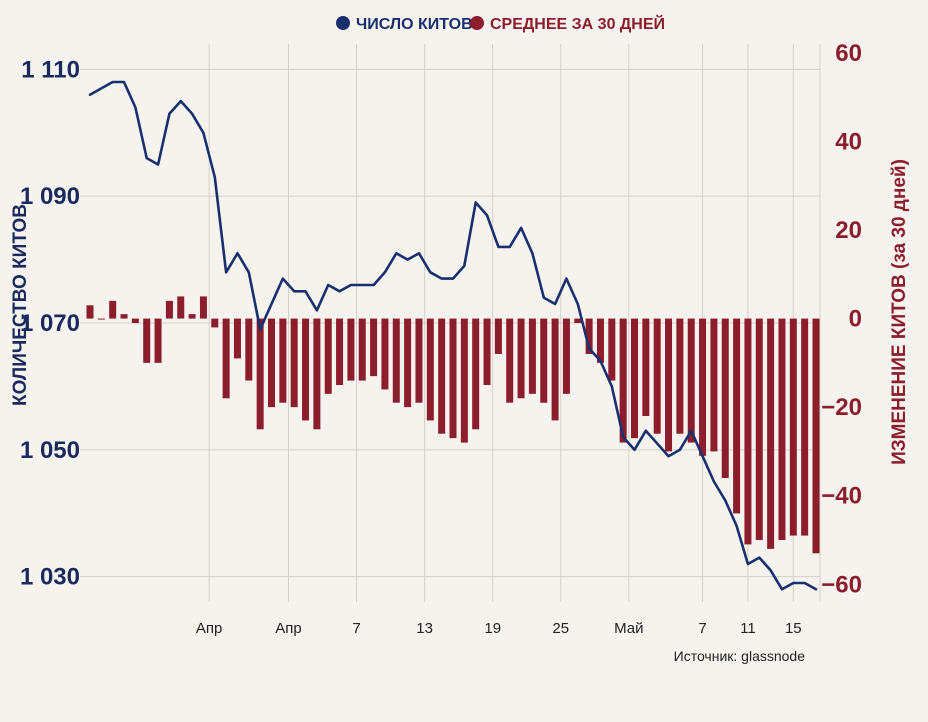  I want to click on left-tick-3: 1 050, so click(50, 450).